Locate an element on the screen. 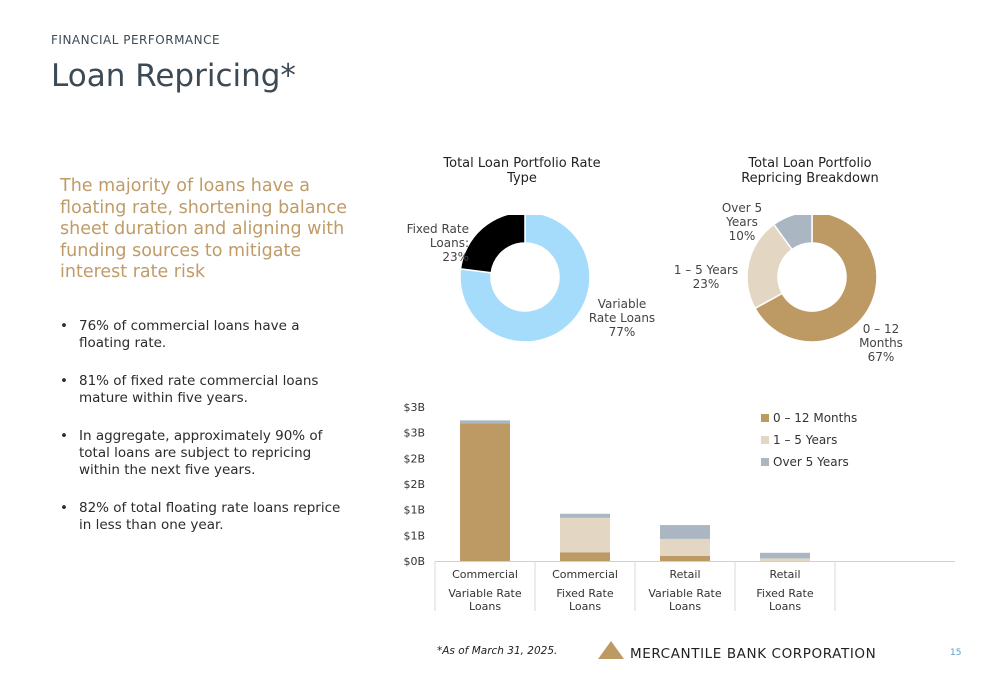  fixed-rate-value: 23% is located at coordinates (455, 257).